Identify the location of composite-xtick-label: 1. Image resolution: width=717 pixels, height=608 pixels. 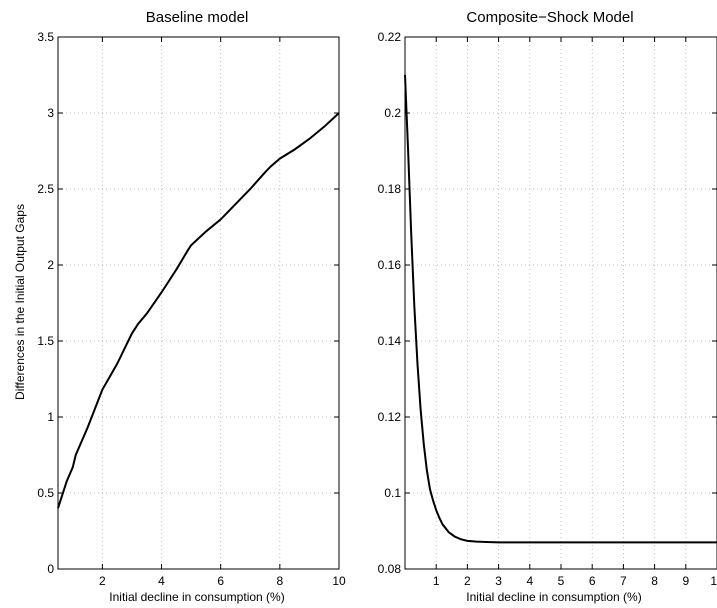
(436, 581).